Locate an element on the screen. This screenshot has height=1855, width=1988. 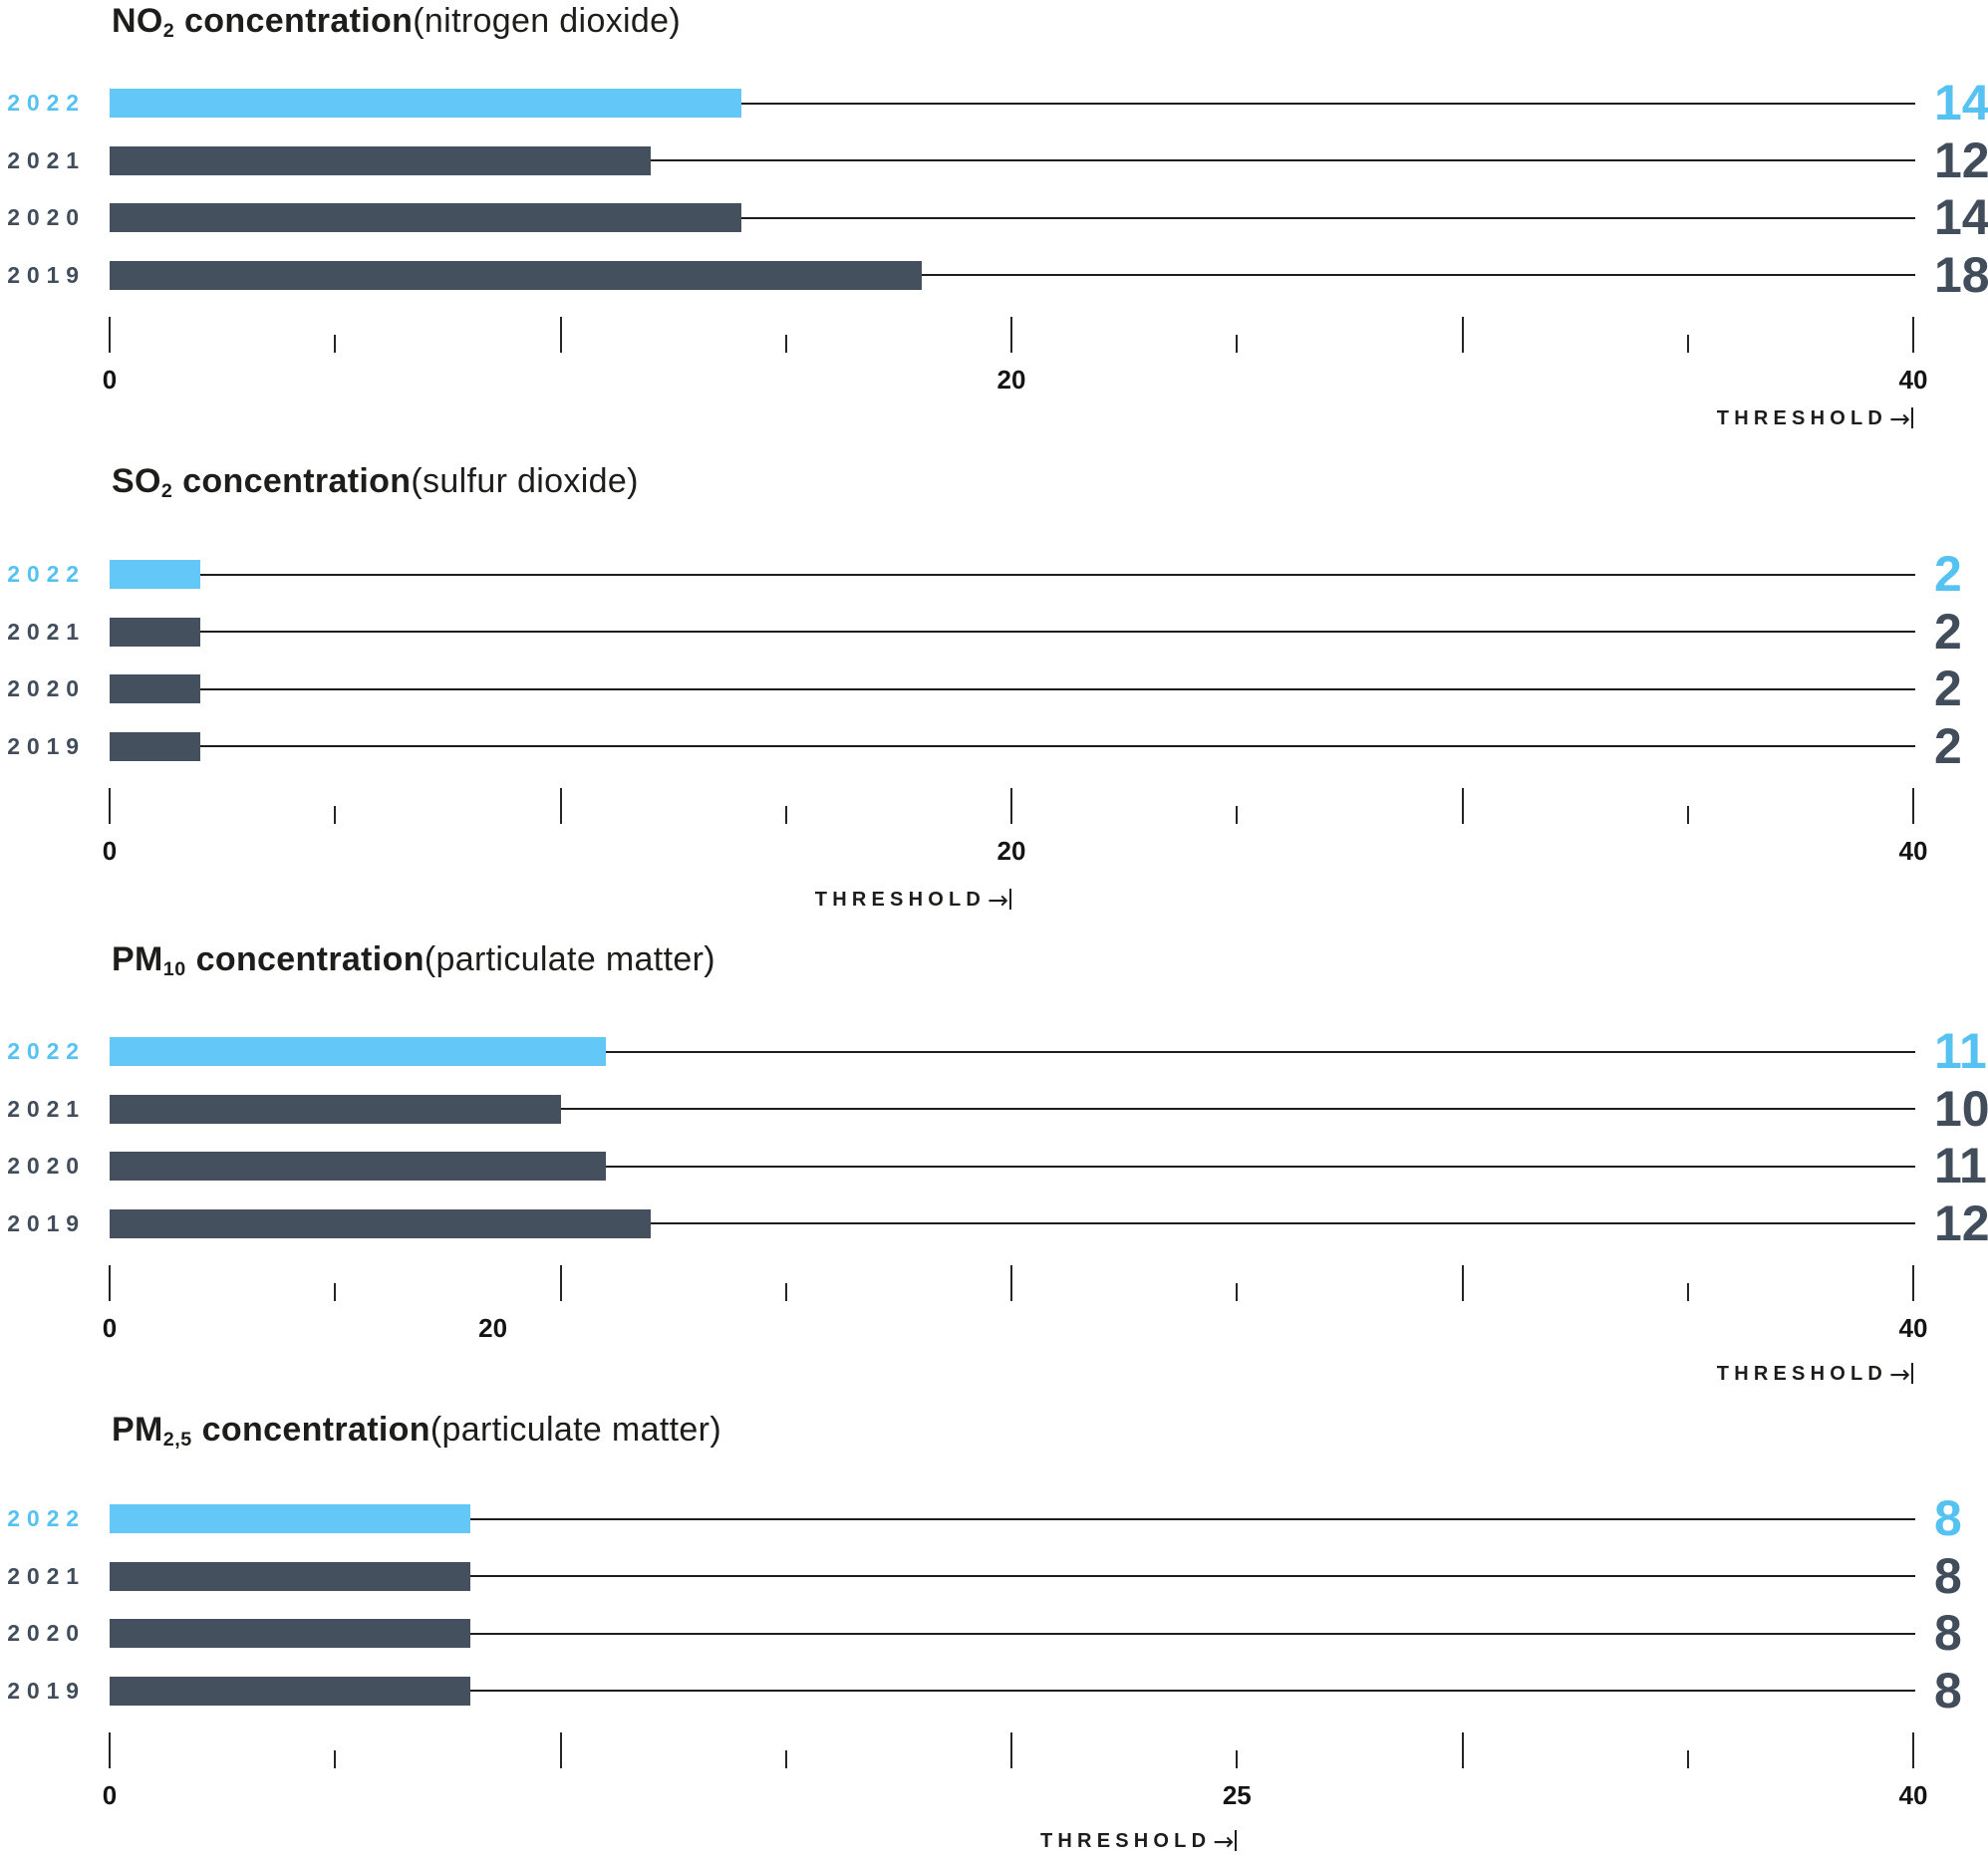
chart-title-subscript: 2 is located at coordinates (167, 490).